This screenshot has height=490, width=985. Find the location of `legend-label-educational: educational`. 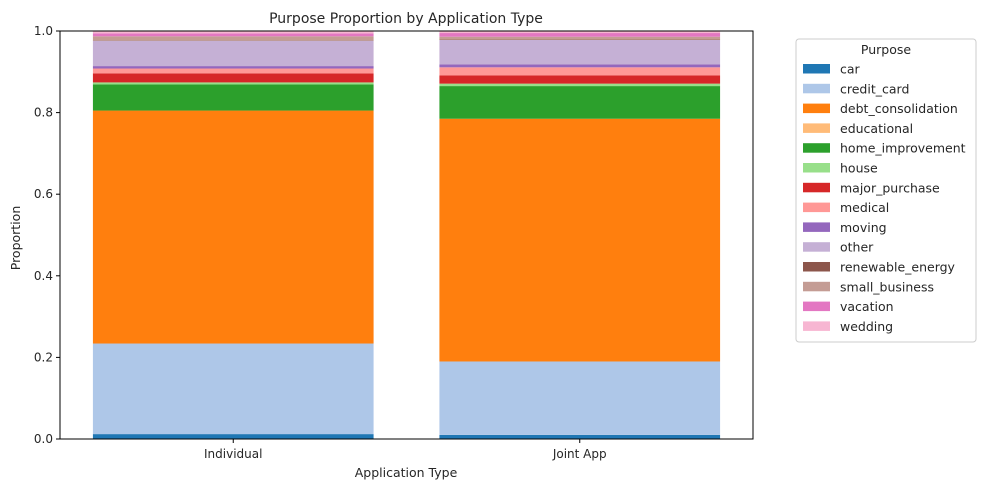

legend-label-educational: educational is located at coordinates (876, 128).